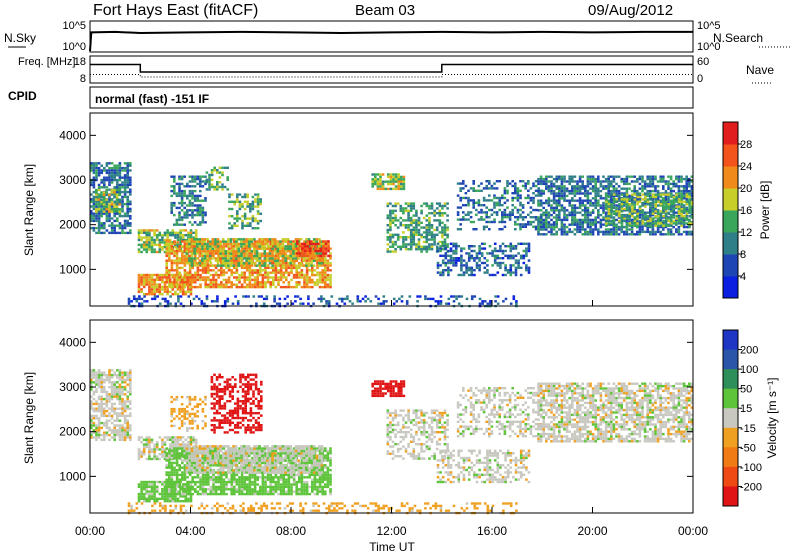  Describe the element at coordinates (192, 186) in the screenshot. I see `heatmap-cell-r7` at that location.